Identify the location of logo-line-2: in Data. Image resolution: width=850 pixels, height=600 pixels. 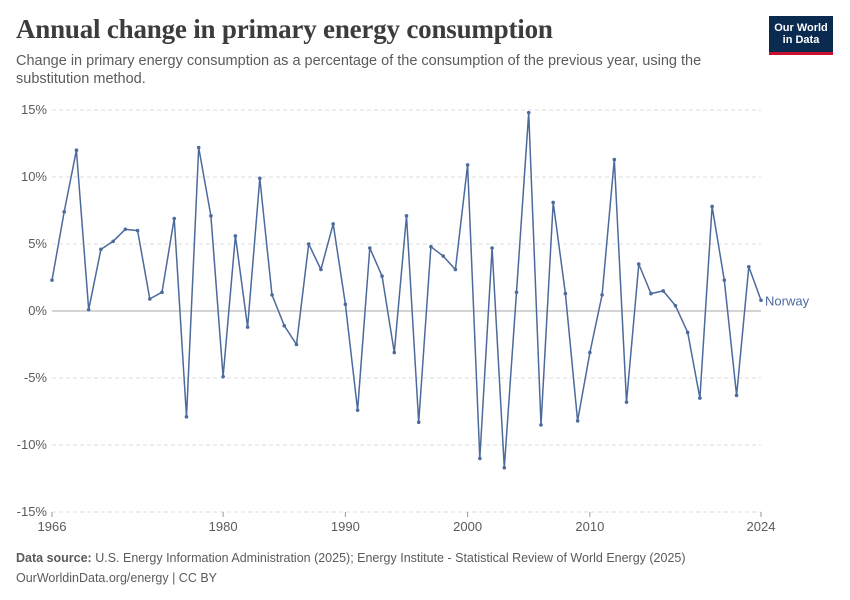
(801, 40).